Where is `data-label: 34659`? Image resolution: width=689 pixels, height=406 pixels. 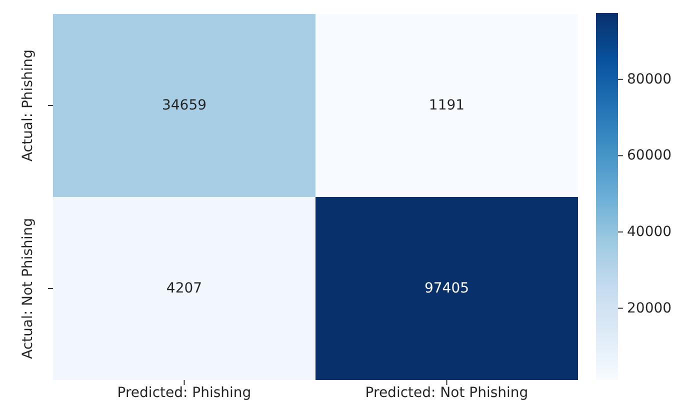
data-label: 34659 is located at coordinates (184, 106).